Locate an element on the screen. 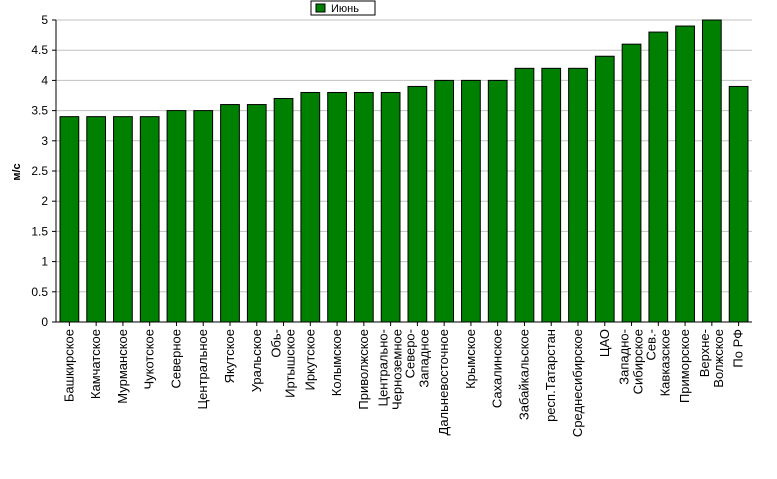 This screenshot has height=479, width=777. y-tick-label: 1 is located at coordinates (44, 262).